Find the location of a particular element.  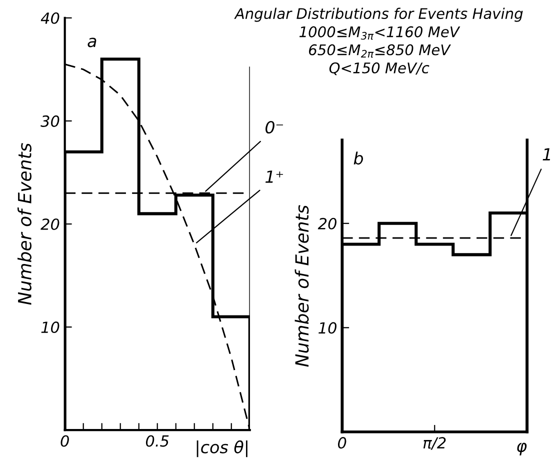

y-tick-label: 30 is located at coordinates (50, 121).